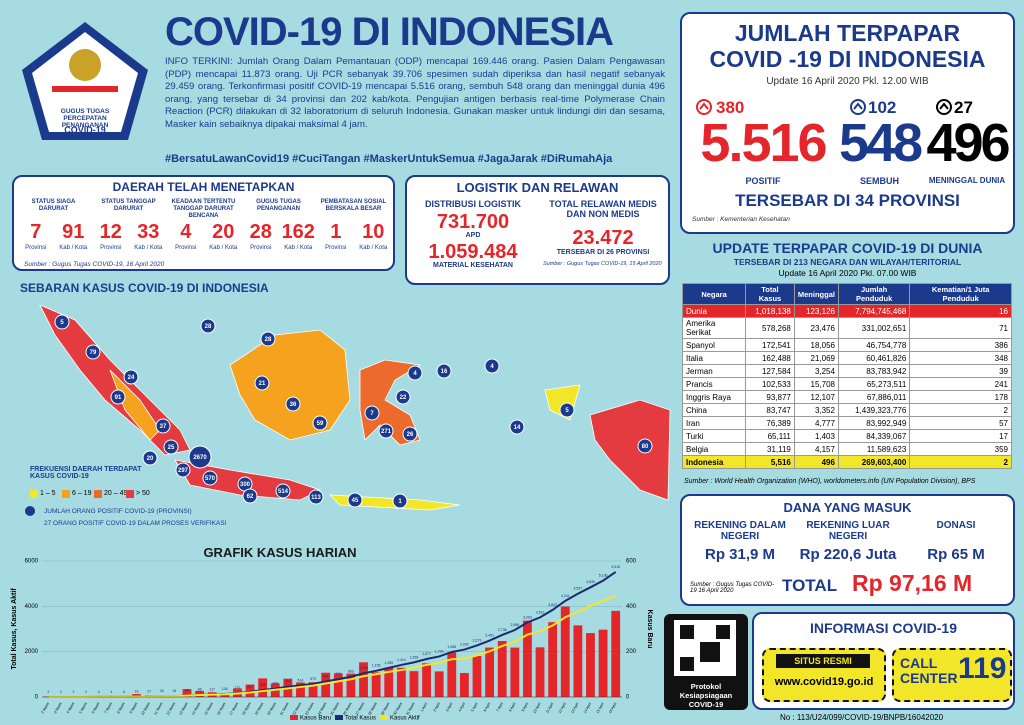 The height and width of the screenshot is (725, 1024). What do you see at coordinates (61, 692) in the screenshot?
I see `data-label: 2` at bounding box center [61, 692].